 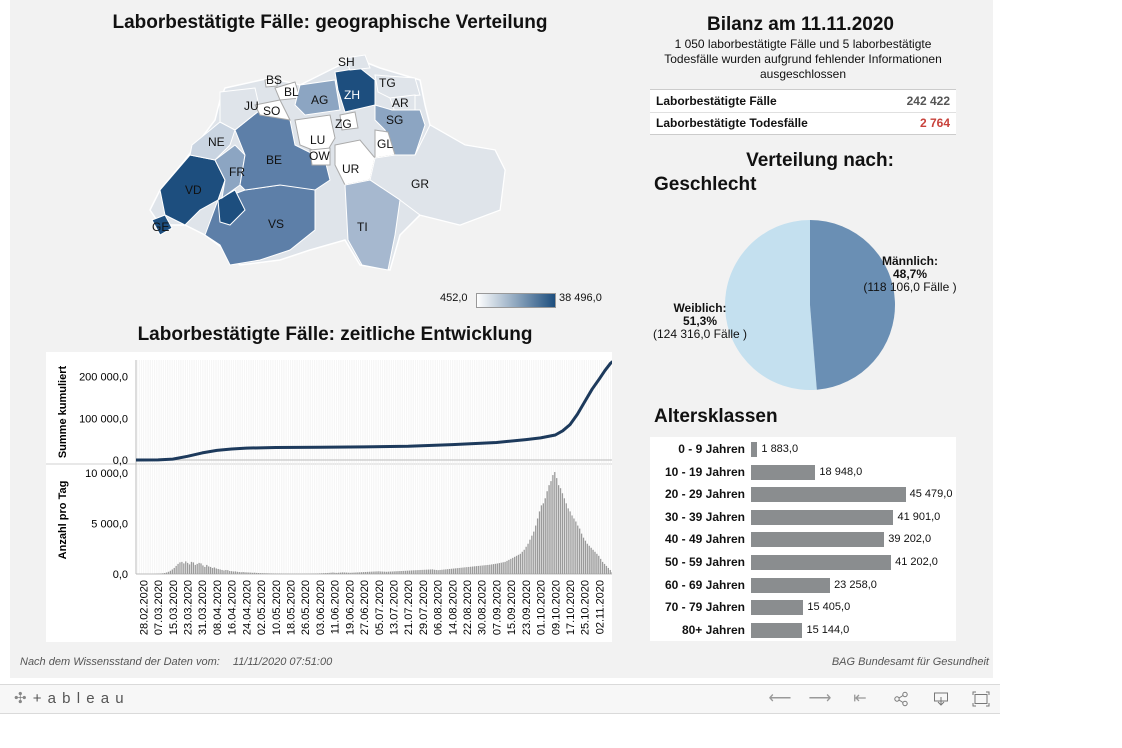 I want to click on age-row: 60 - 69 Jahren 23 258,0, so click(x=803, y=585).